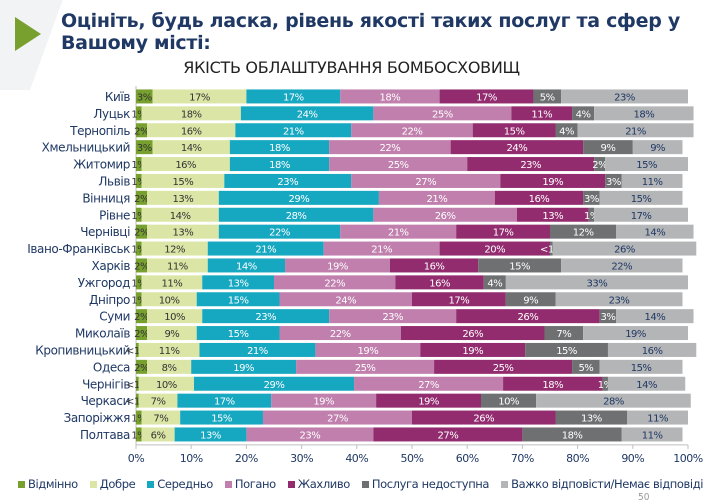  What do you see at coordinates (191, 458) in the screenshot?
I see `x-tick-label: 10%` at bounding box center [191, 458].